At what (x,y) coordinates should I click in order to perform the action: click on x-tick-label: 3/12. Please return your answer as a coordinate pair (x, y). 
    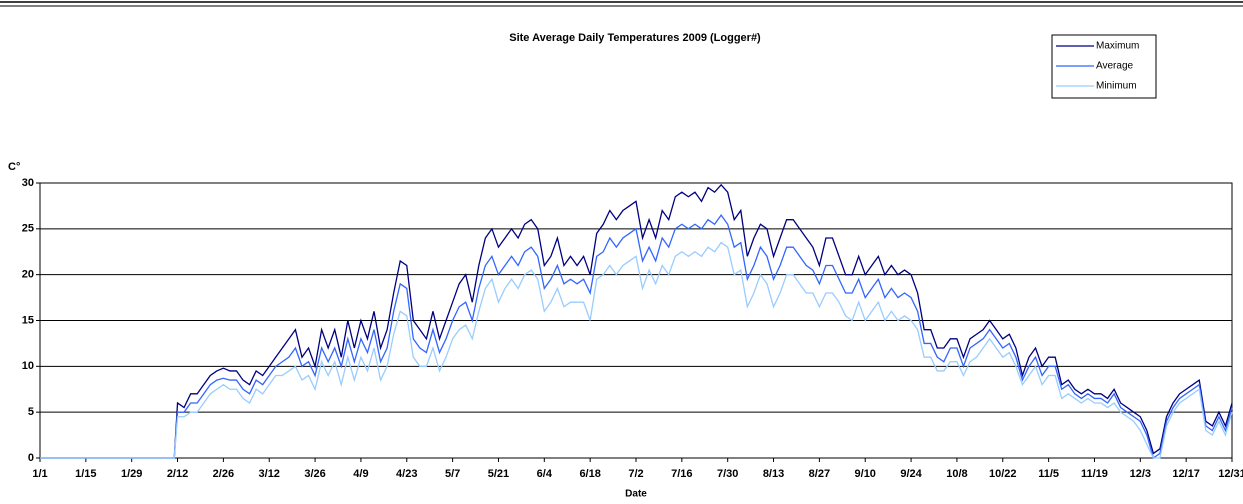
    Looking at the image, I should click on (269, 474).